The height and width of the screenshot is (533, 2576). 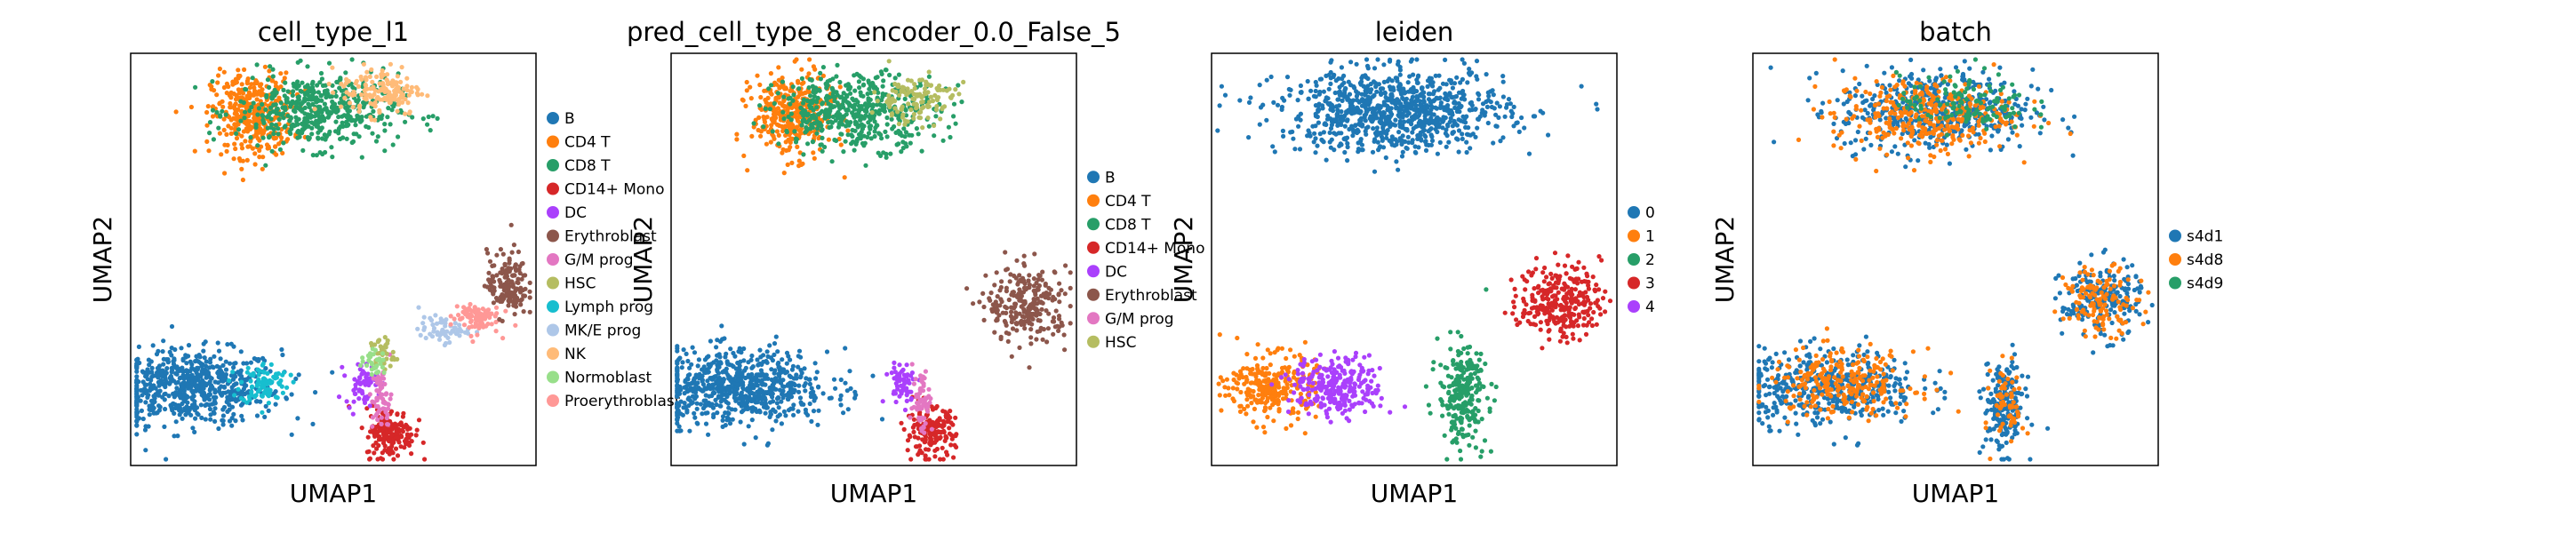 What do you see at coordinates (587, 166) in the screenshot?
I see `legend-label: CD8 T` at bounding box center [587, 166].